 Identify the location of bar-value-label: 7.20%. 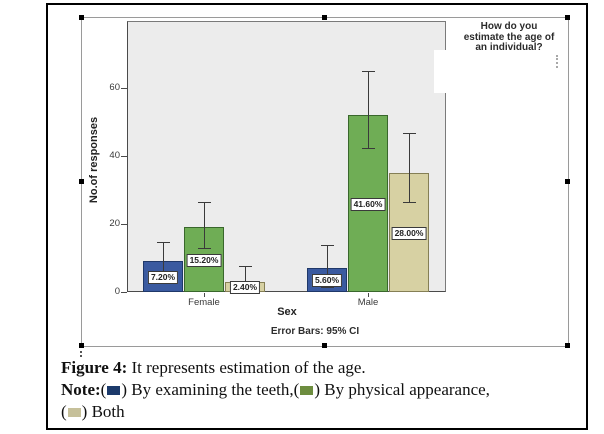
(163, 277).